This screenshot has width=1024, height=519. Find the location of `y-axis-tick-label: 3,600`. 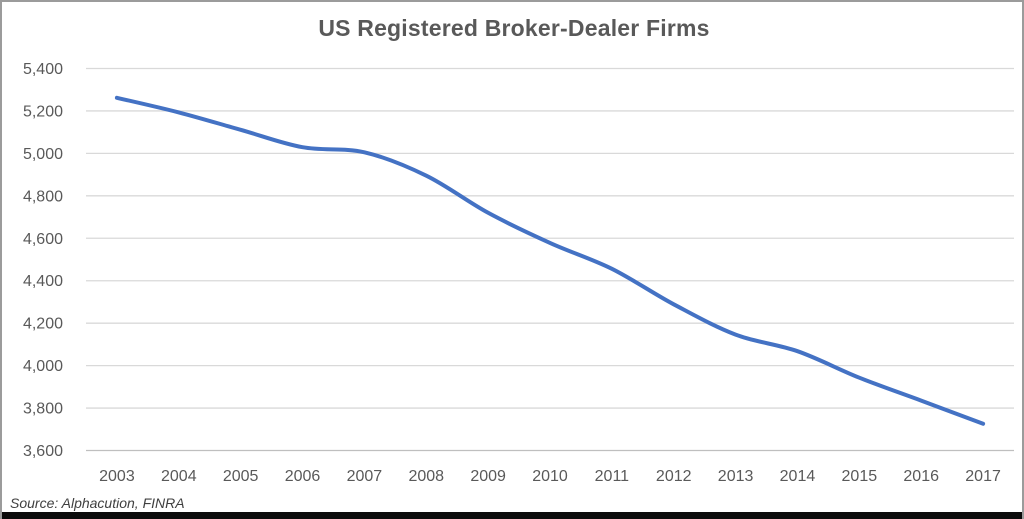

y-axis-tick-label: 3,600 is located at coordinates (43, 451).